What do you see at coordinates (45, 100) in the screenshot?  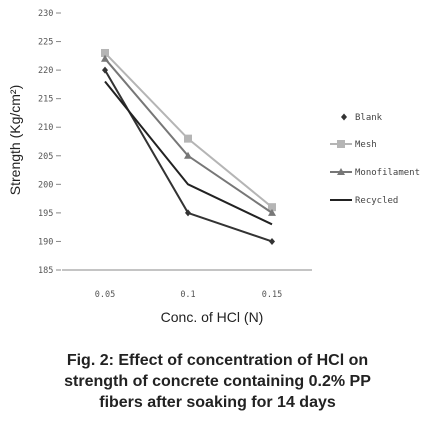 I see `y-tick-label: 215` at bounding box center [45, 100].